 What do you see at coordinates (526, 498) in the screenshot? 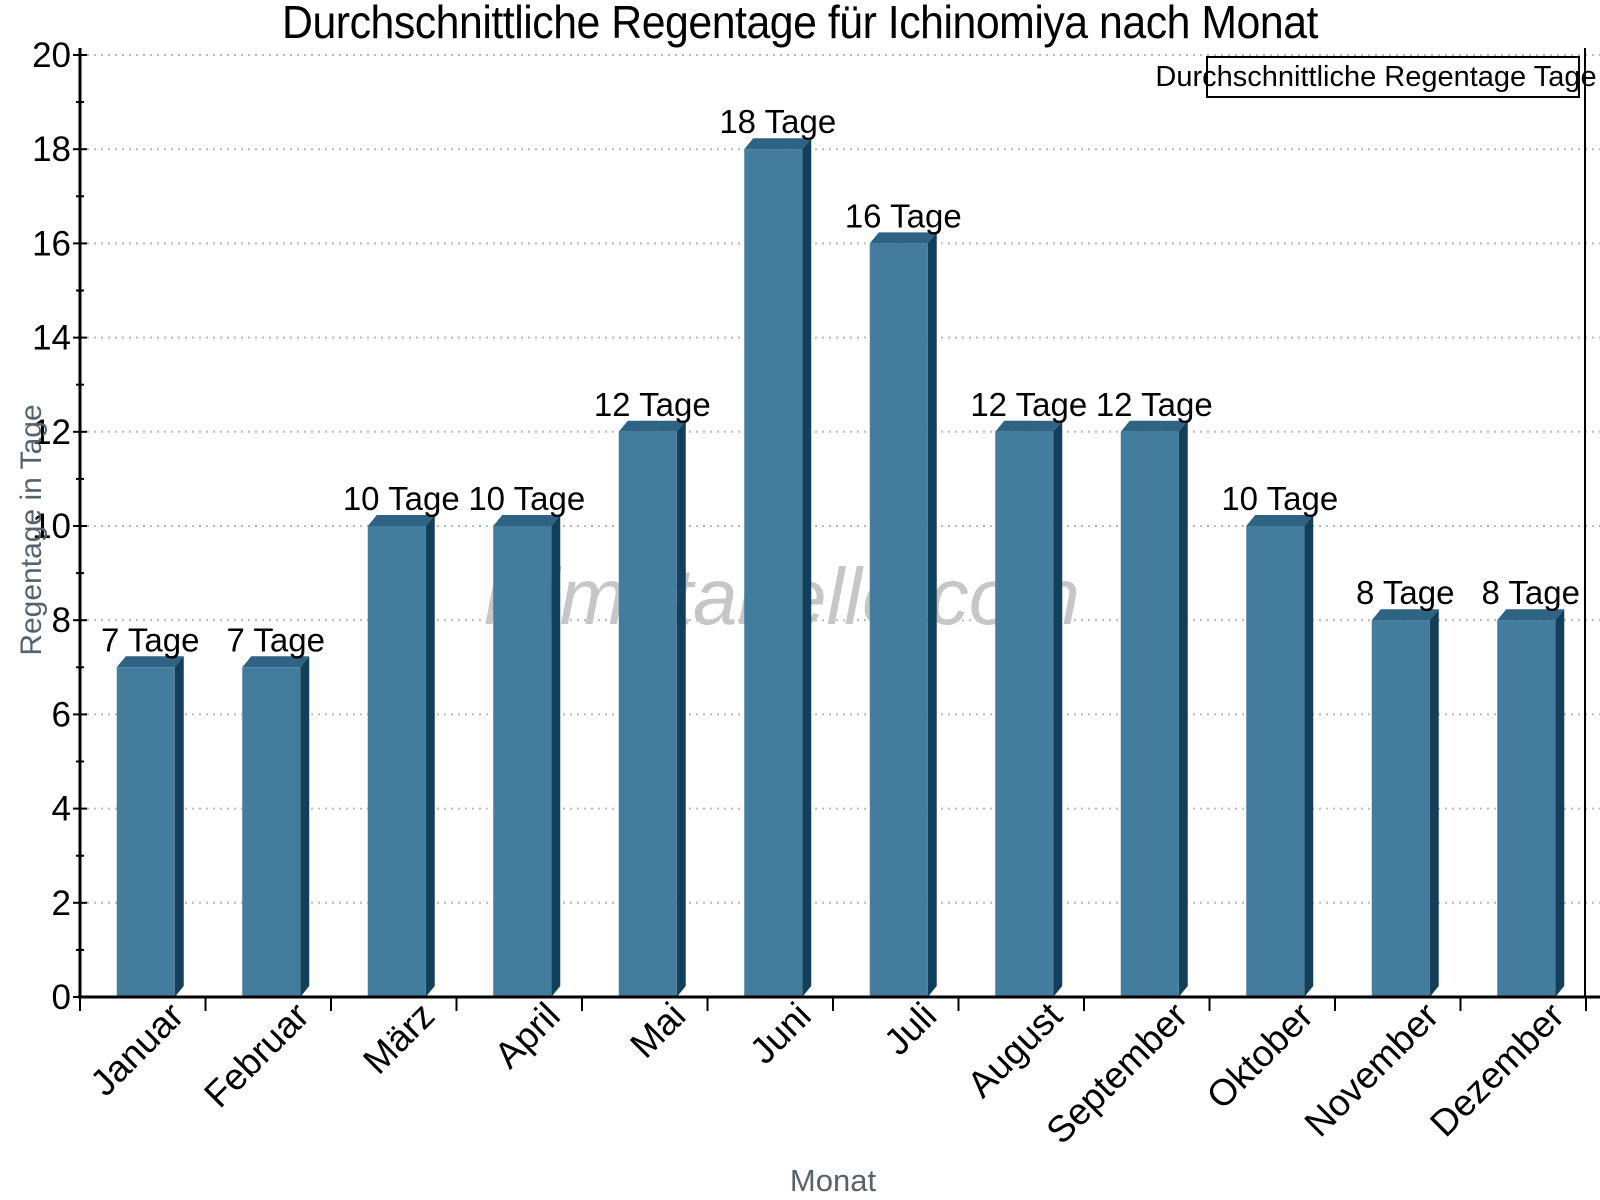
I see `bar-value-label-April: 10 Tage` at bounding box center [526, 498].